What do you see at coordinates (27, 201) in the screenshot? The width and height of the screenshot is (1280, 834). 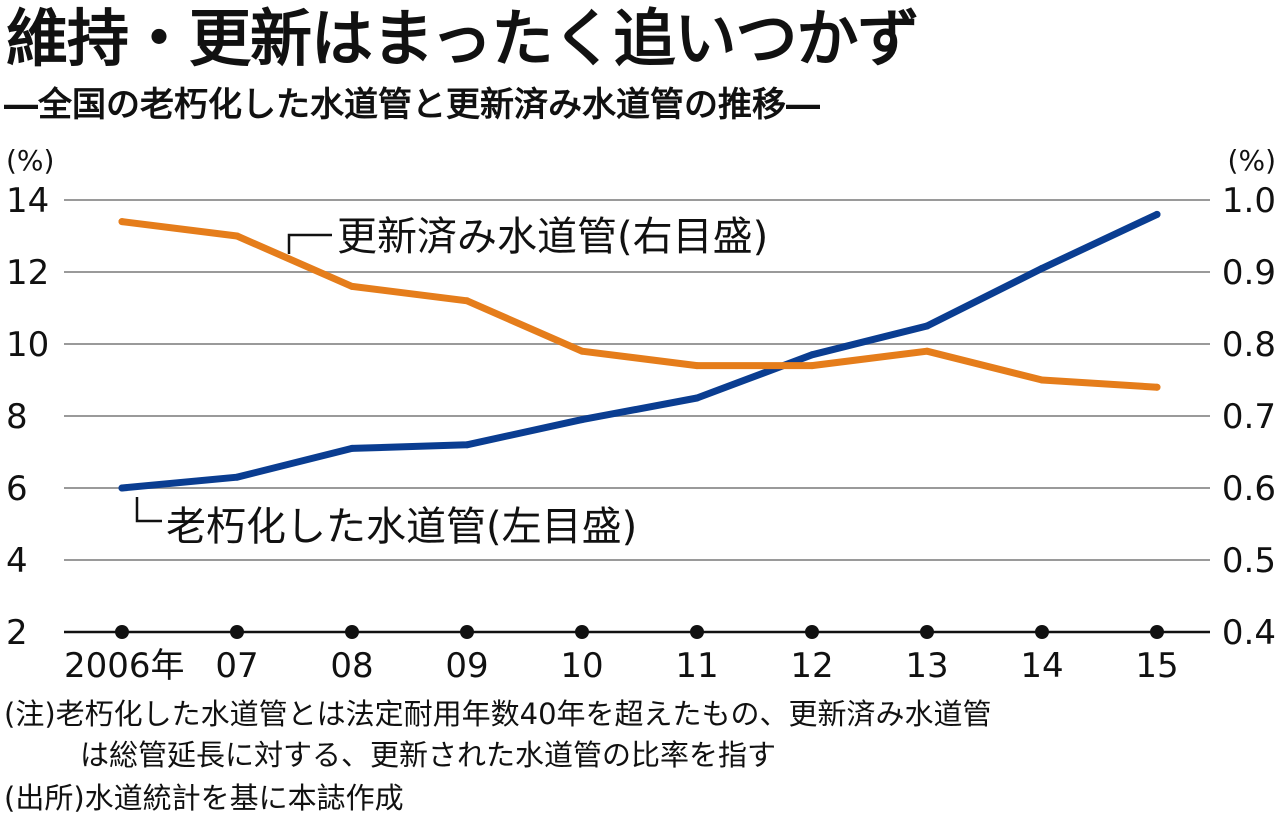 I see `left-tick-label: 14` at bounding box center [27, 201].